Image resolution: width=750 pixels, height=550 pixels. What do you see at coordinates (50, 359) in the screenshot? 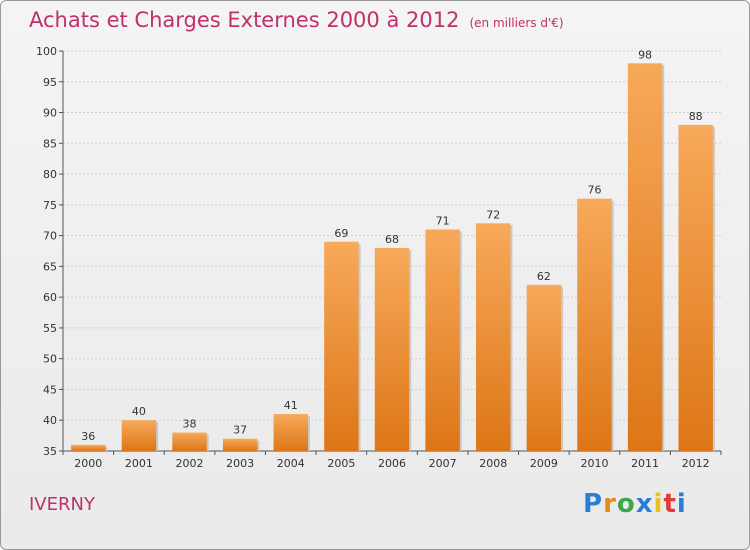
I see `y-tick-label: 50` at bounding box center [50, 359].